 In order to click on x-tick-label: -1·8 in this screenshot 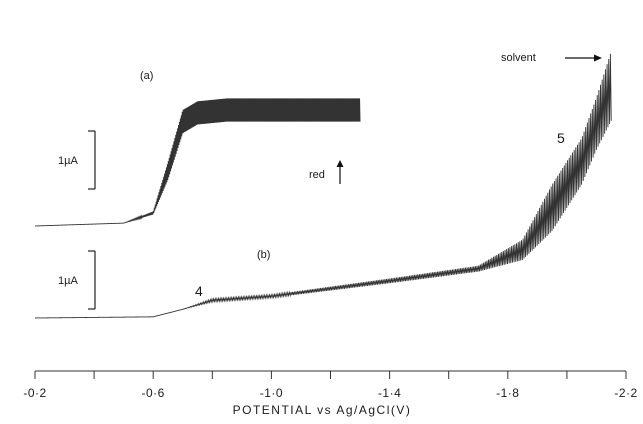, I will do `click(507, 393)`.